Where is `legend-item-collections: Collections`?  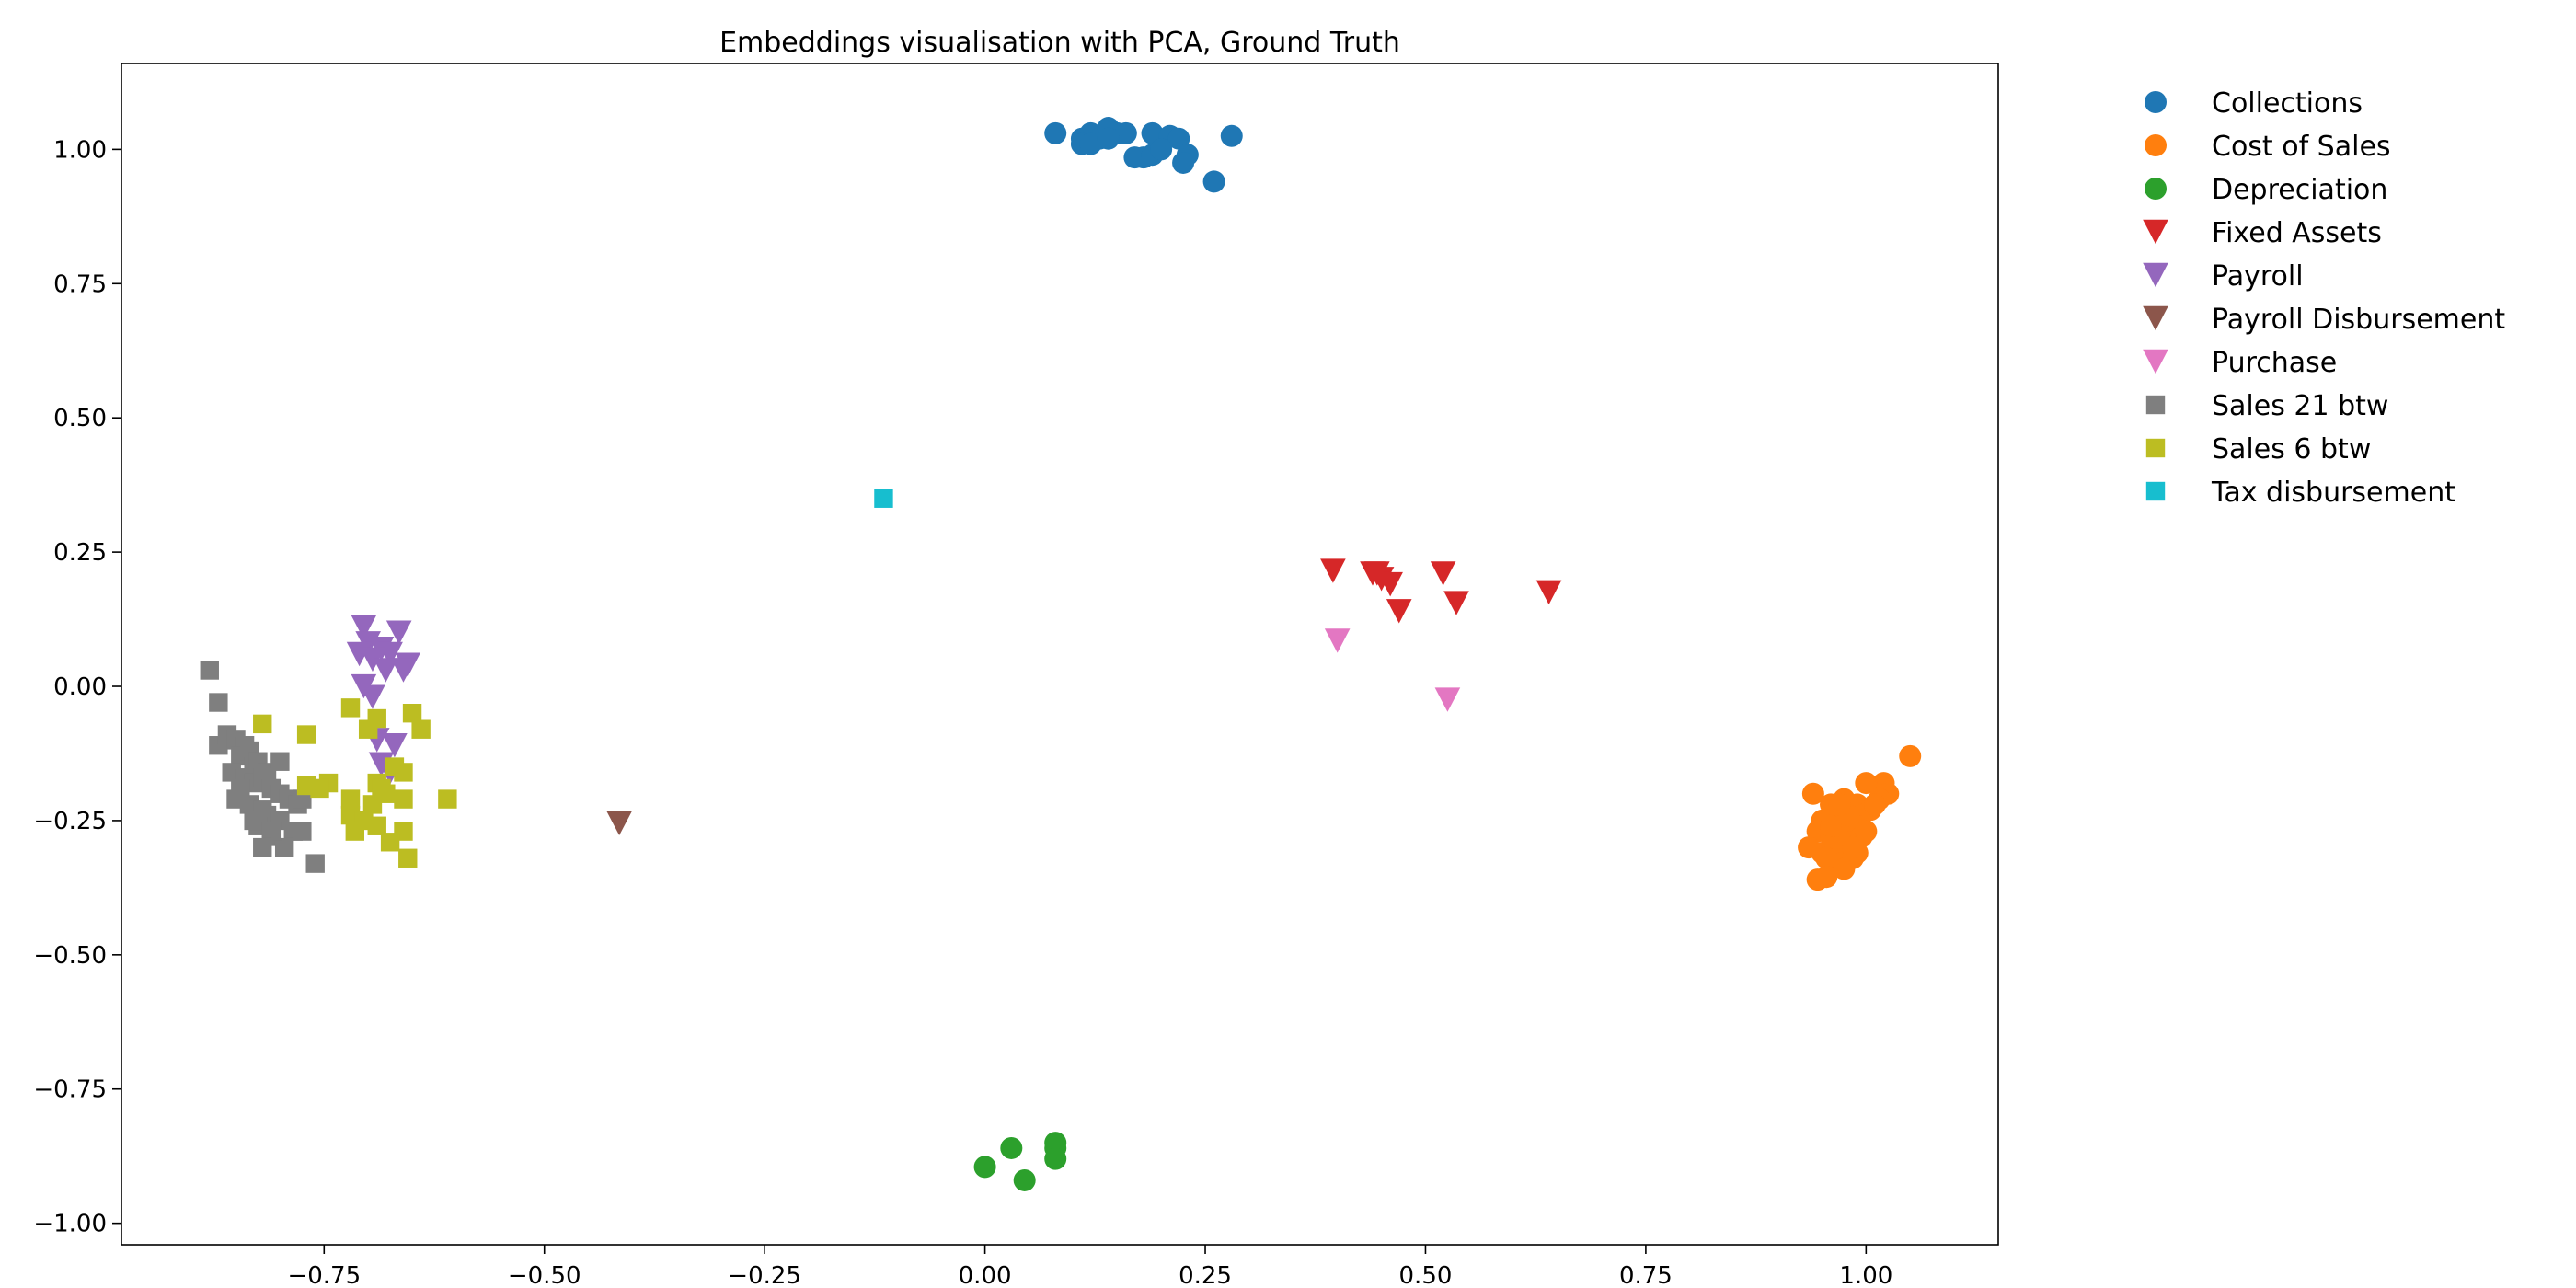 legend-item-collections: Collections is located at coordinates (2254, 103).